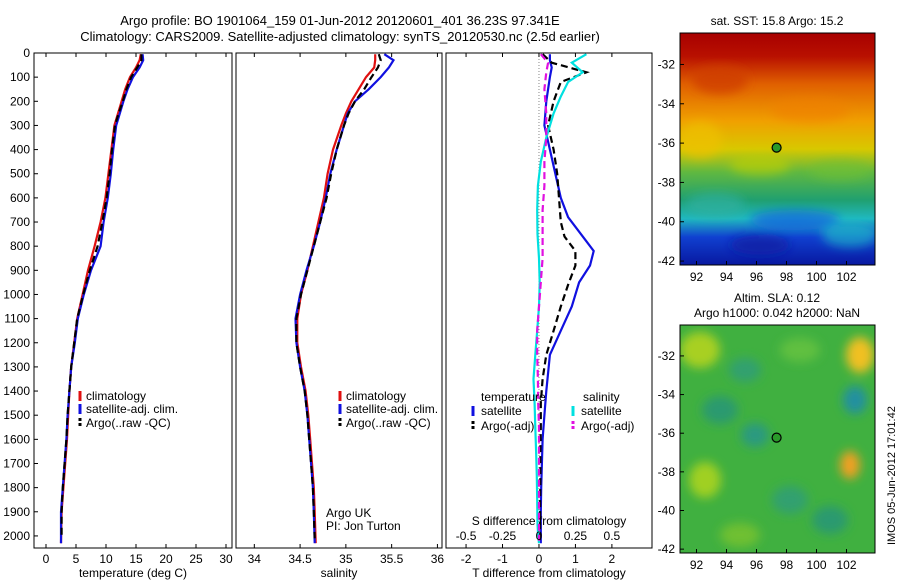 The height and width of the screenshot is (580, 900). What do you see at coordinates (16, 343) in the screenshot?
I see `y-tick-label: 1200` at bounding box center [16, 343].